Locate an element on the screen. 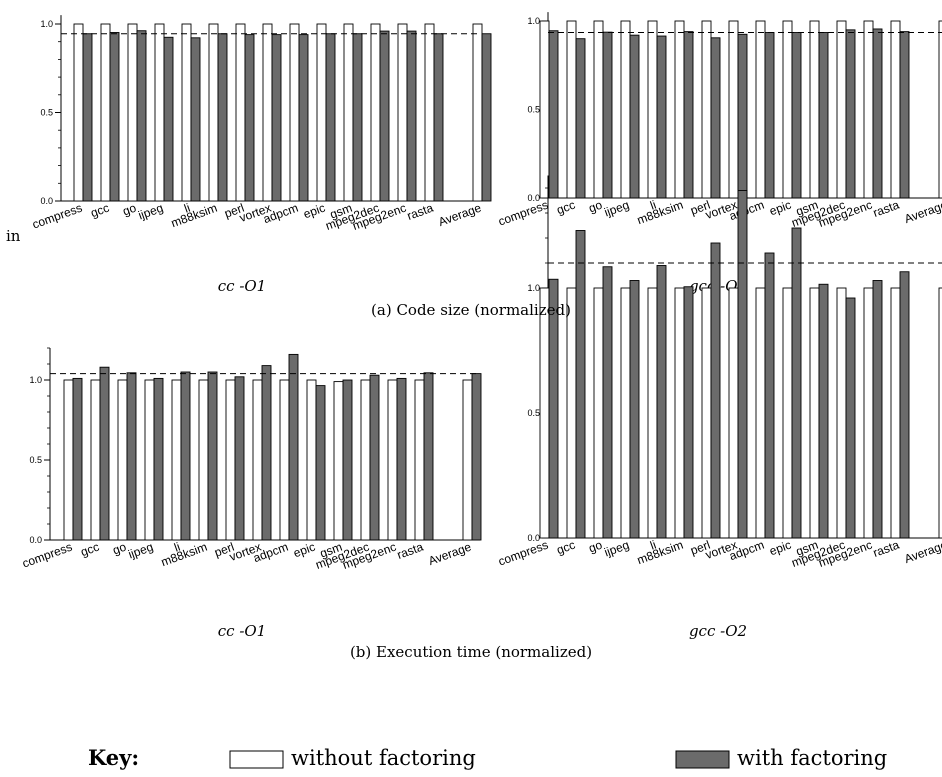 The height and width of the screenshot is (777, 942). x-tick-label: ijpeg is located at coordinates (616, 549).